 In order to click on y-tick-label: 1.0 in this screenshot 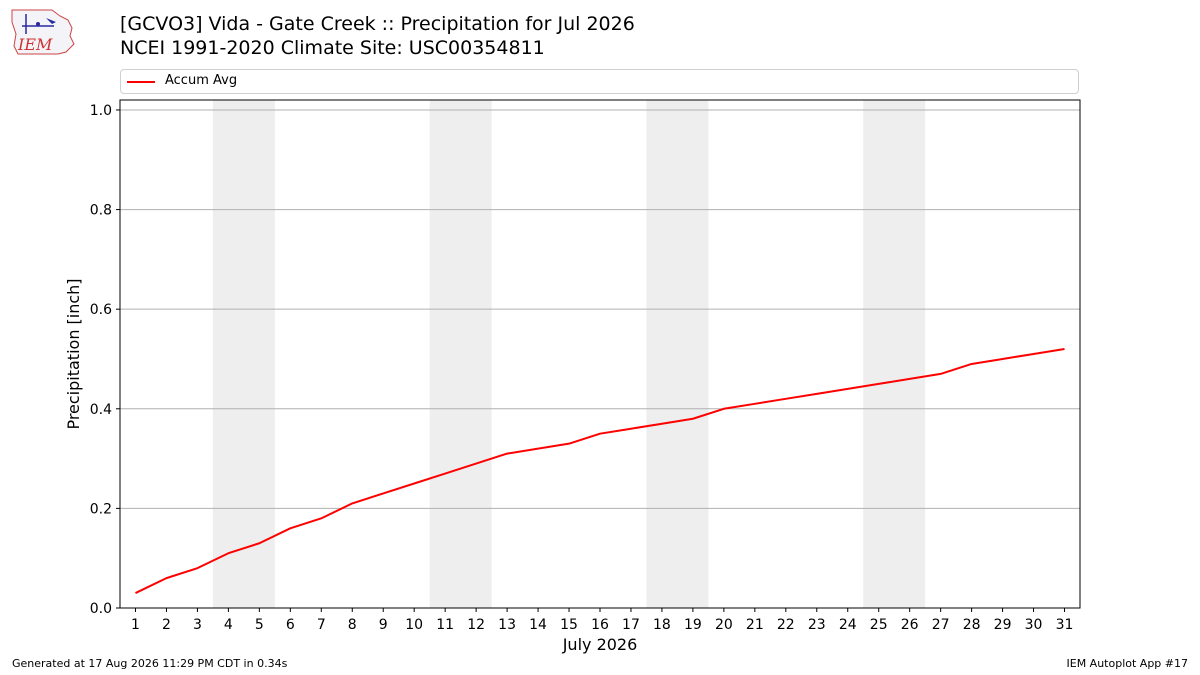, I will do `click(101, 111)`.